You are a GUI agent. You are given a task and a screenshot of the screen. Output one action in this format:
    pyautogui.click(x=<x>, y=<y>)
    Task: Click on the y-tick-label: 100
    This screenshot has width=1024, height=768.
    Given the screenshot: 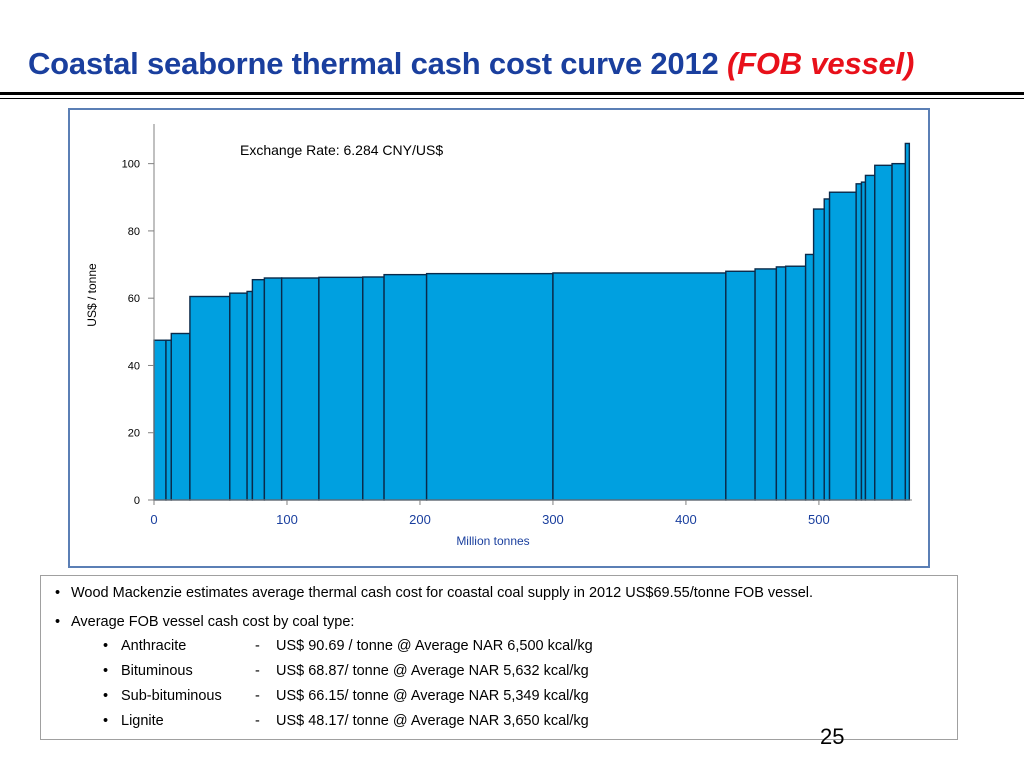 What is the action you would take?
    pyautogui.click(x=131, y=165)
    